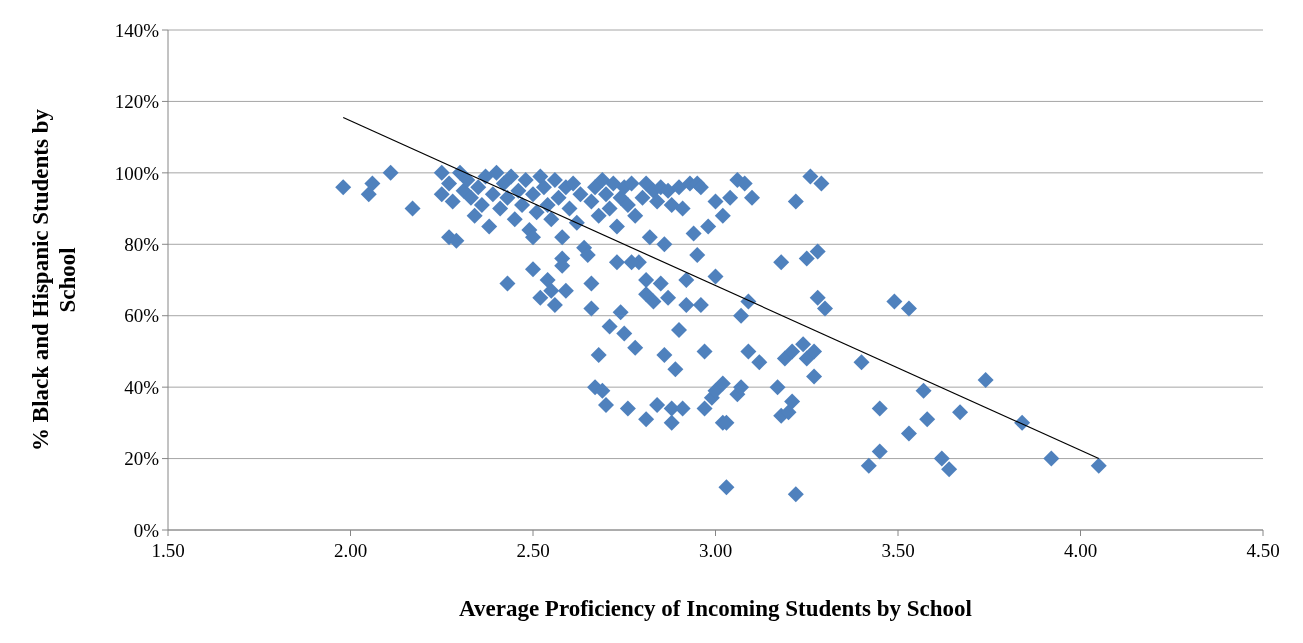 The height and width of the screenshot is (643, 1303). What do you see at coordinates (142, 244) in the screenshot?
I see `y-tick-label: 80%` at bounding box center [142, 244].